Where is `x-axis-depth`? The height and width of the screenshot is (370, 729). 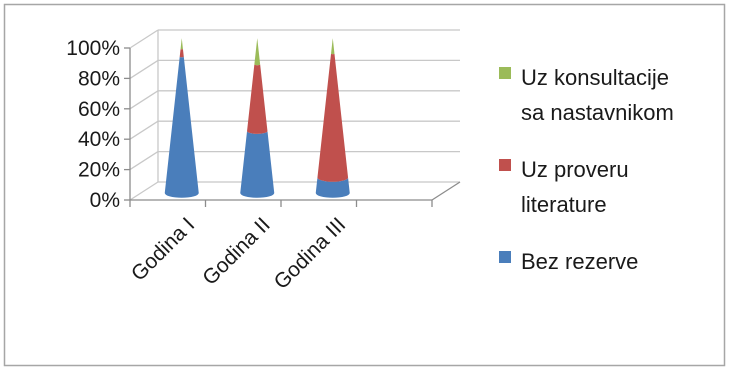 x-axis-depth is located at coordinates (446, 191).